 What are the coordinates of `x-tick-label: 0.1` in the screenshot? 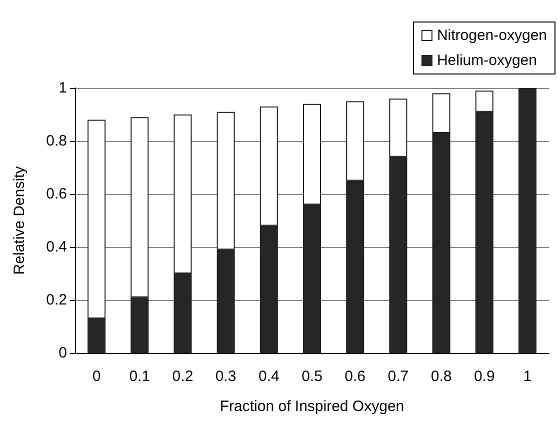 It's located at (139, 376).